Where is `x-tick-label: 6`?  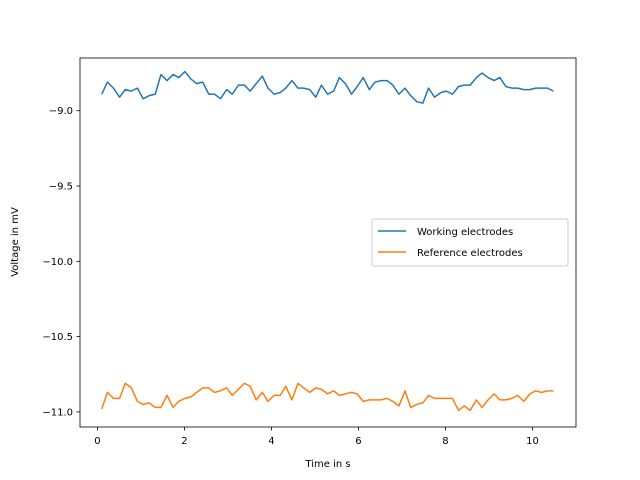
x-tick-label: 6 is located at coordinates (358, 441).